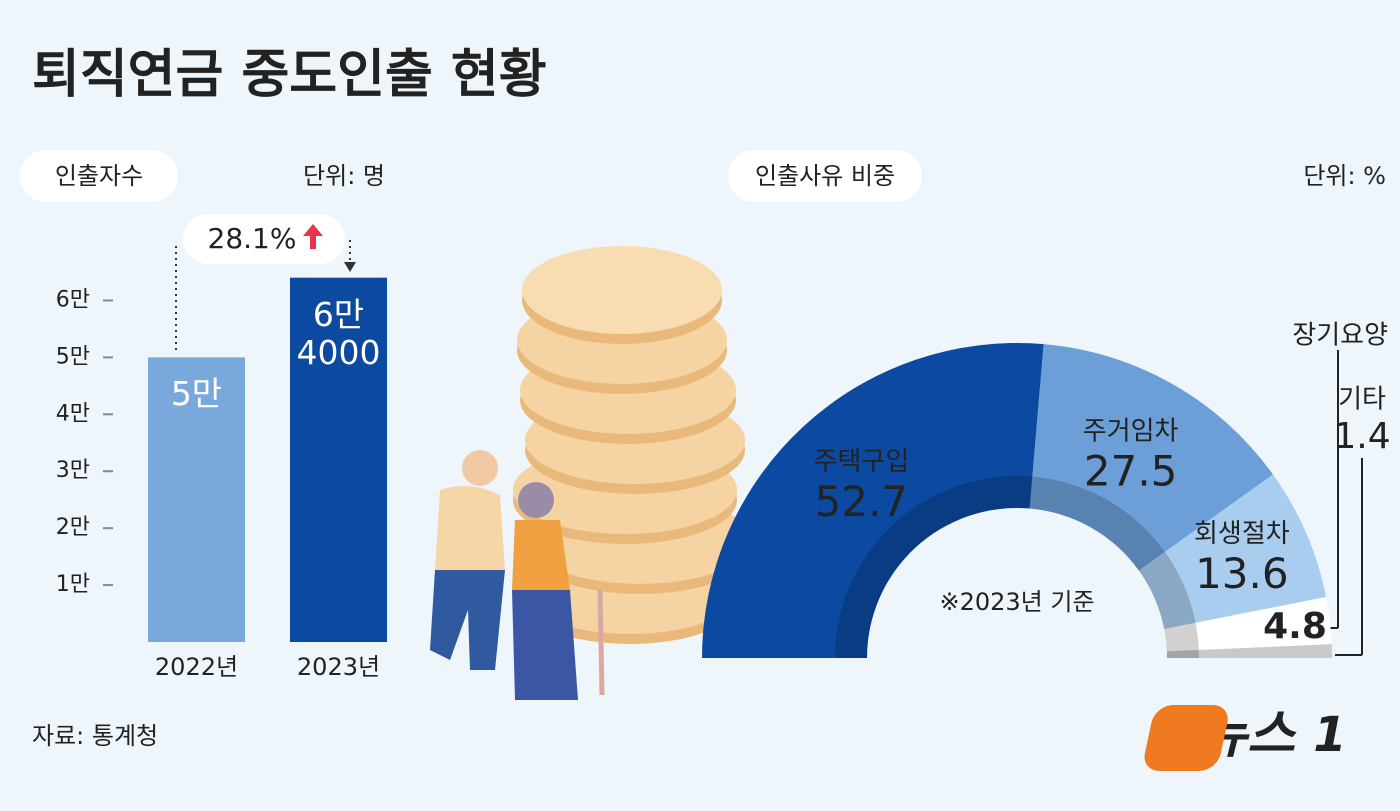 Image resolution: width=1400 pixels, height=811 pixels. What do you see at coordinates (289, 75) in the screenshot?
I see `title: 퇴직연금 중도인출 현황` at bounding box center [289, 75].